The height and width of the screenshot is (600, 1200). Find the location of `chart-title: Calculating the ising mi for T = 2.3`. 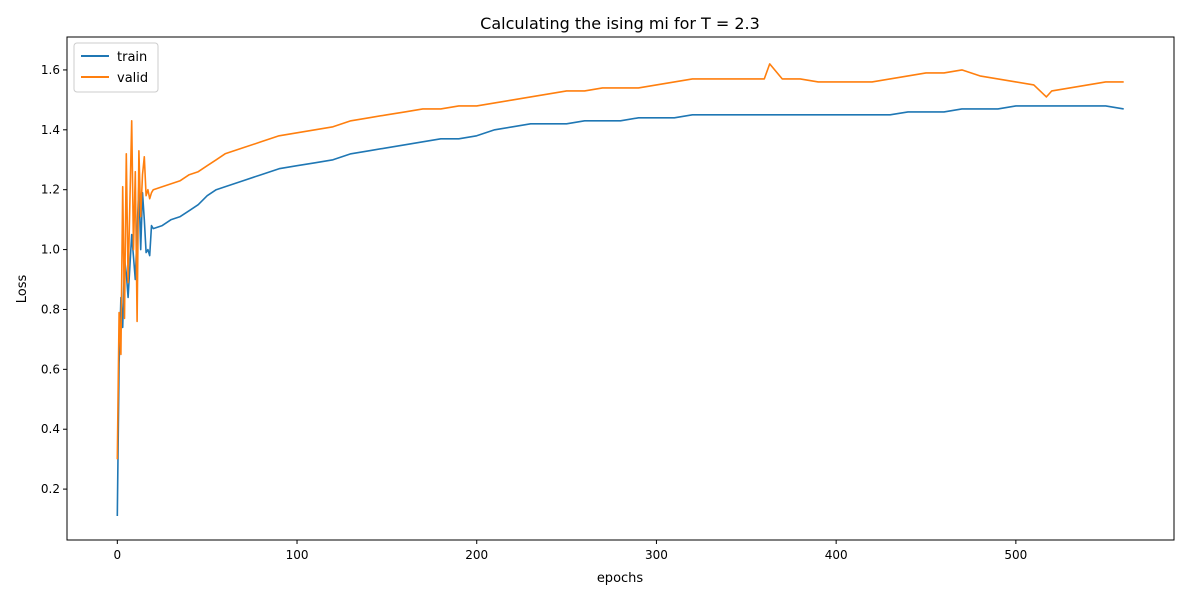

chart-title: Calculating the ising mi for T = 2.3 is located at coordinates (620, 23).